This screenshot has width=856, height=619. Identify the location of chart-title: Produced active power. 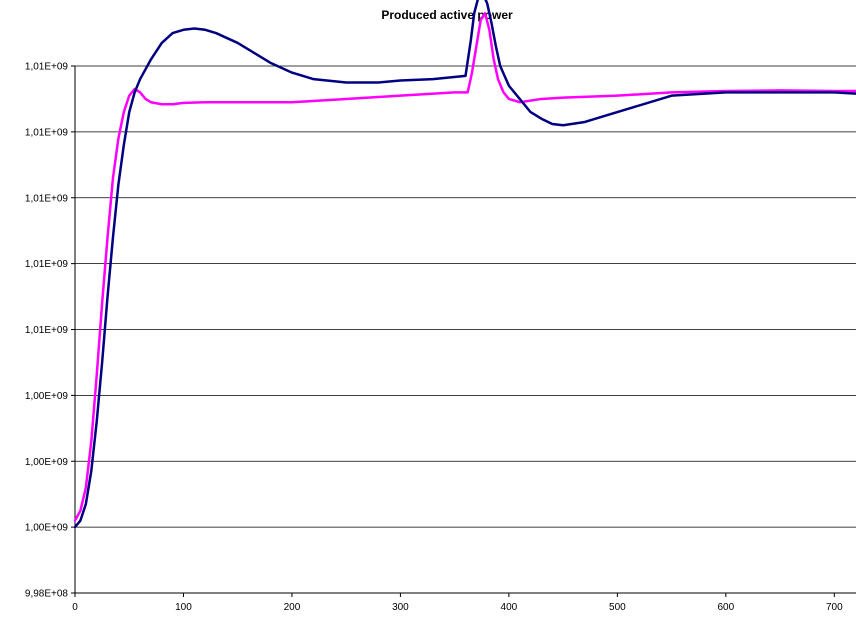
(447, 15).